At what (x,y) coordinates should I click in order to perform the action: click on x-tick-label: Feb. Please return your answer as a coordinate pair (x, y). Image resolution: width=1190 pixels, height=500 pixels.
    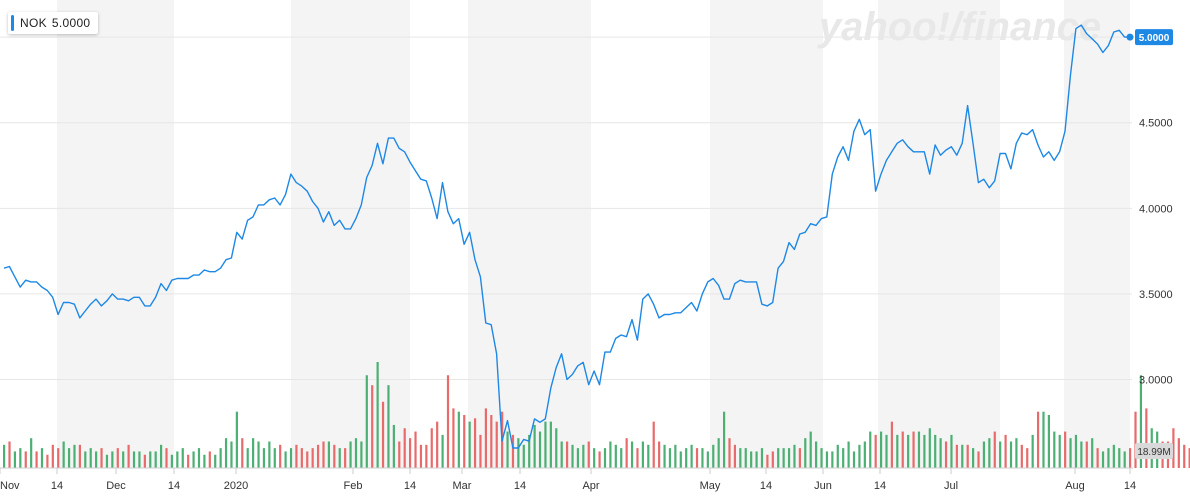
    Looking at the image, I should click on (353, 486).